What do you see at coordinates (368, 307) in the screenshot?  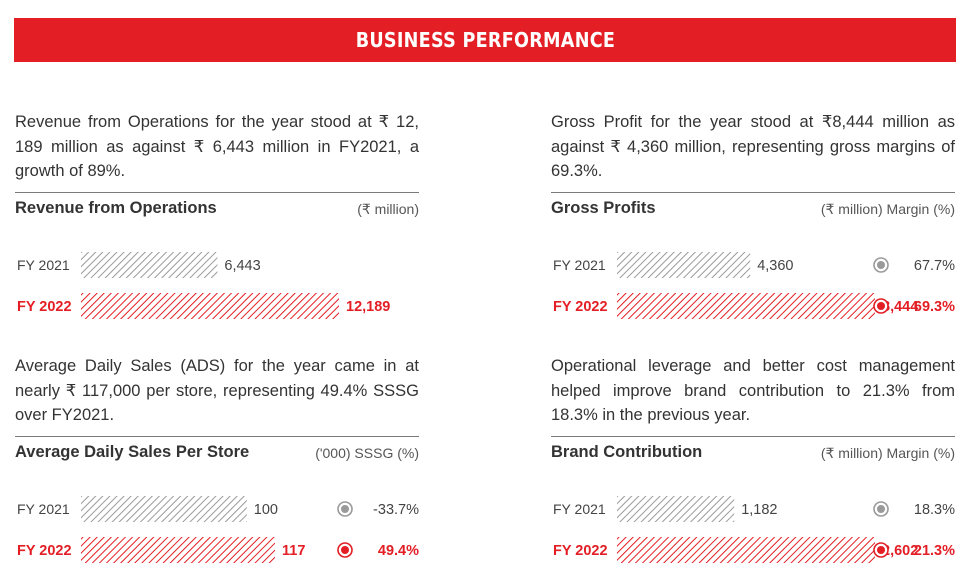 I see `data-label: 12,189` at bounding box center [368, 307].